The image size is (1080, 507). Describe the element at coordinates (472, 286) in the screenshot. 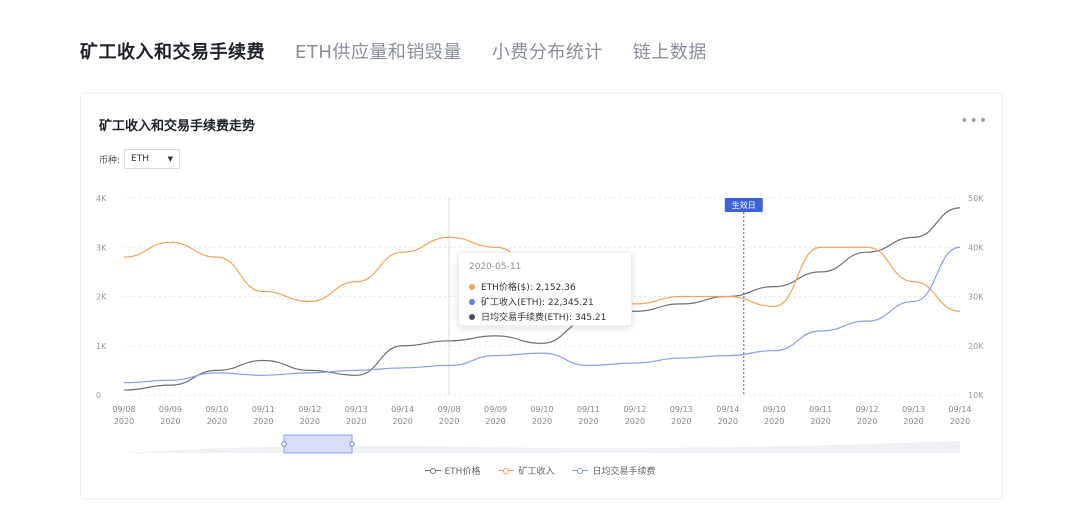

I see `orange-dot-icon` at that location.